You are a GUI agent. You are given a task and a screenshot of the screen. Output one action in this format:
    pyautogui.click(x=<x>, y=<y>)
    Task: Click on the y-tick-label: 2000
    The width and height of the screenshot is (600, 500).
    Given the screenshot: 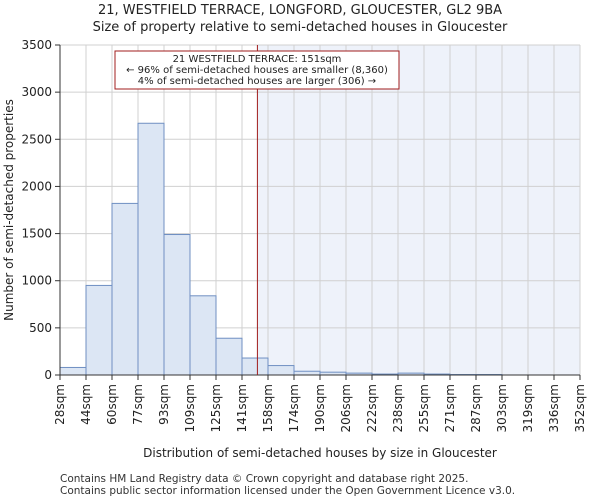 What is the action you would take?
    pyautogui.click(x=36, y=186)
    